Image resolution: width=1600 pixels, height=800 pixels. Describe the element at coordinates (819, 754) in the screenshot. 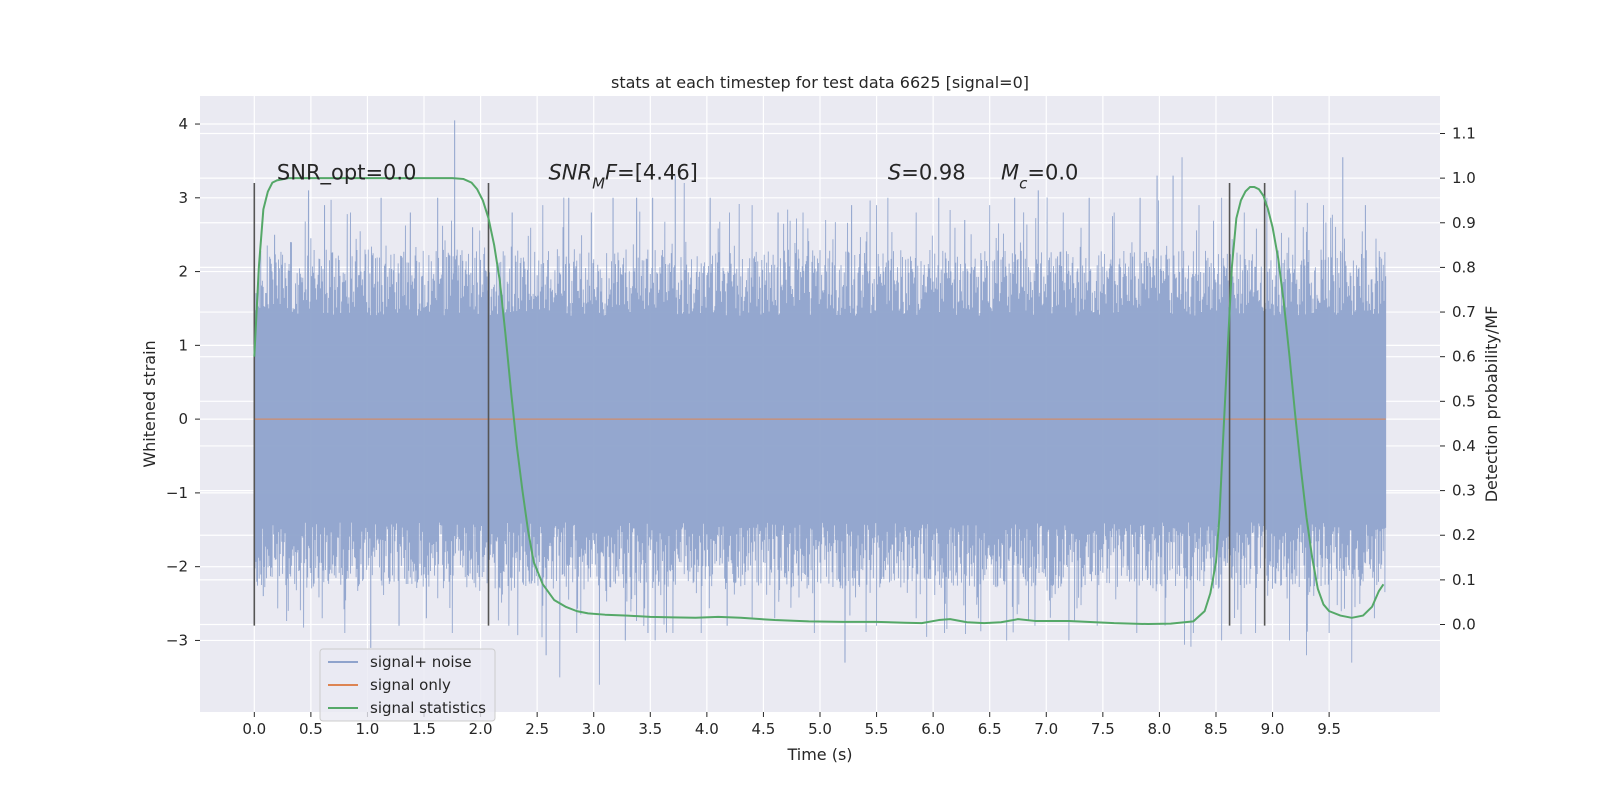

I see `x-axis-label: Time (s)` at that location.